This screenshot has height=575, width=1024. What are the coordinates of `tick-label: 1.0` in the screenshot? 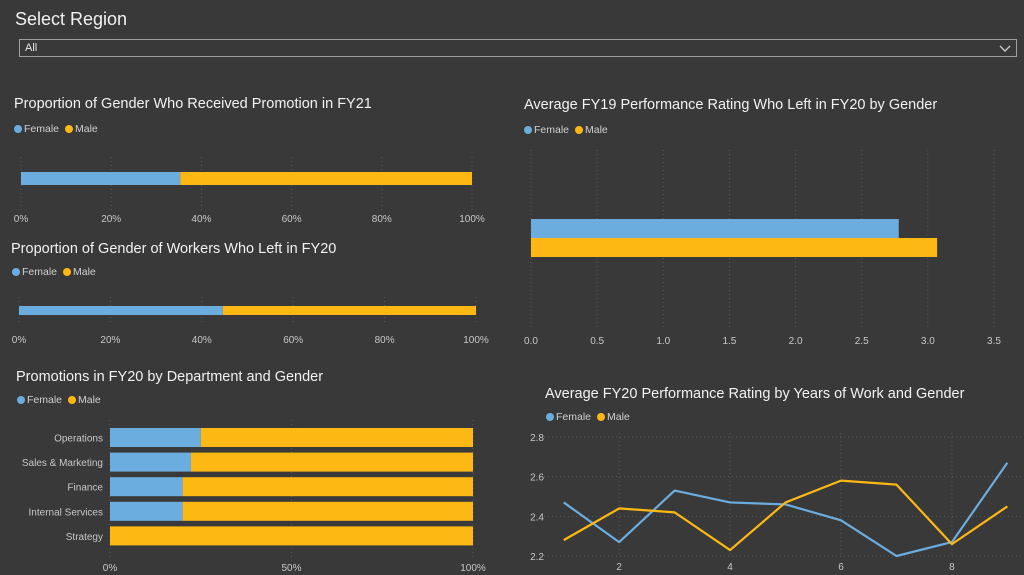 It's located at (663, 341).